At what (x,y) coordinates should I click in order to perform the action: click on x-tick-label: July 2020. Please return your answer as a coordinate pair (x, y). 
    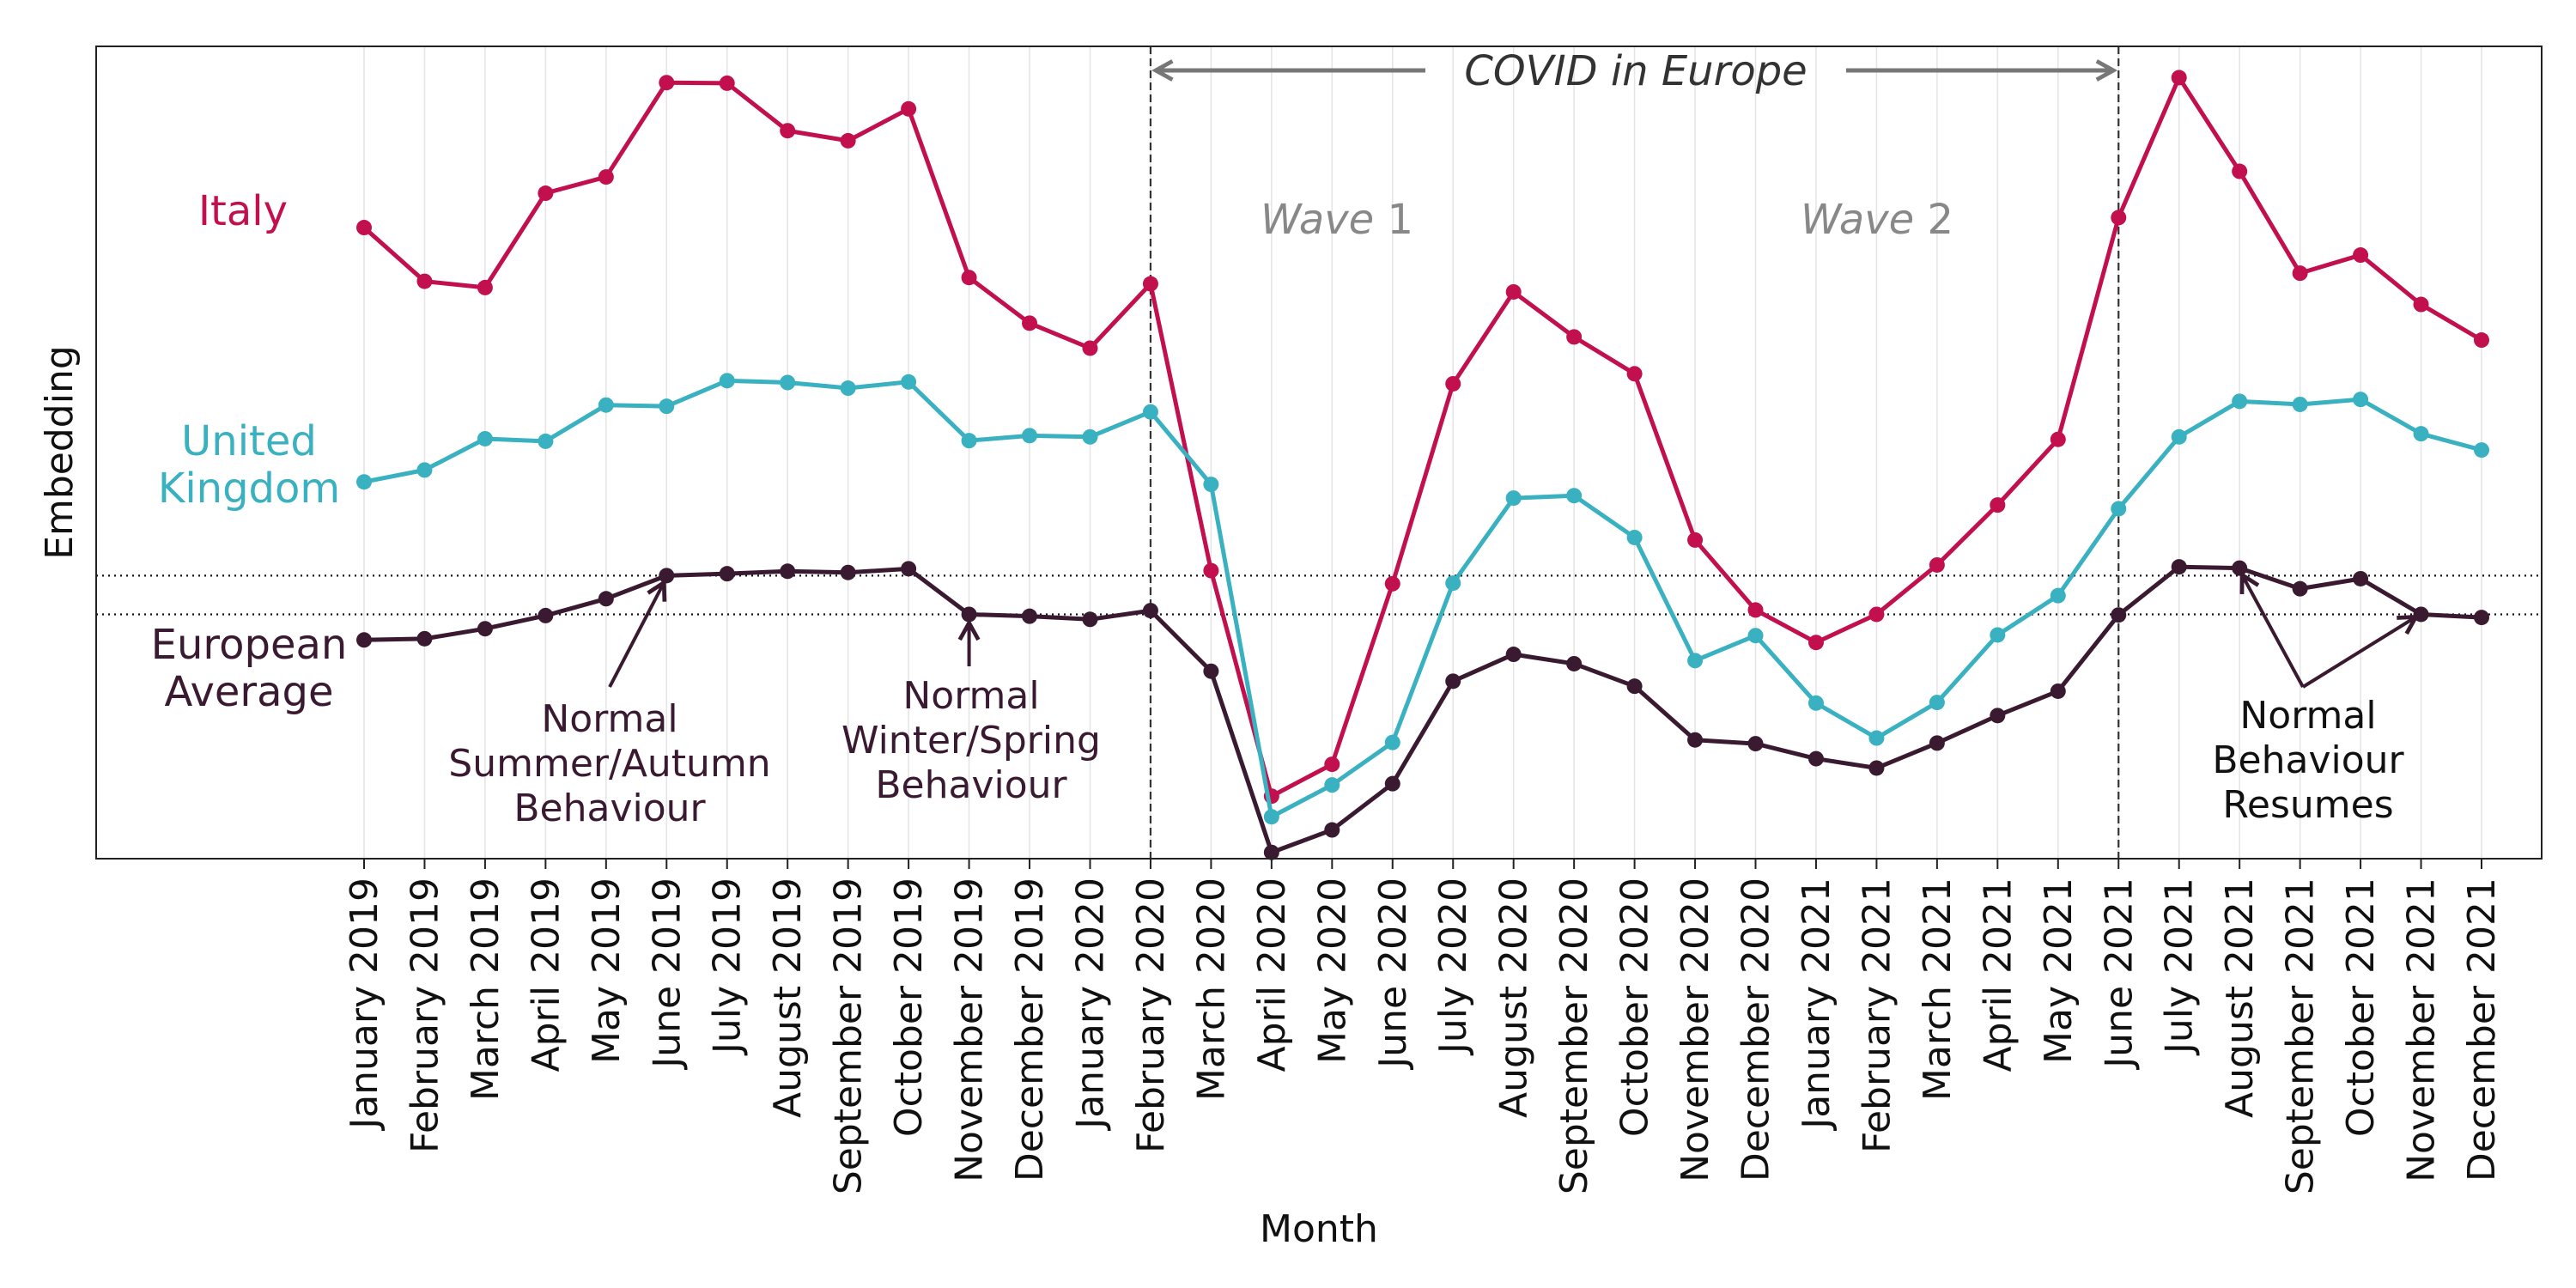
    Looking at the image, I should click on (1453, 967).